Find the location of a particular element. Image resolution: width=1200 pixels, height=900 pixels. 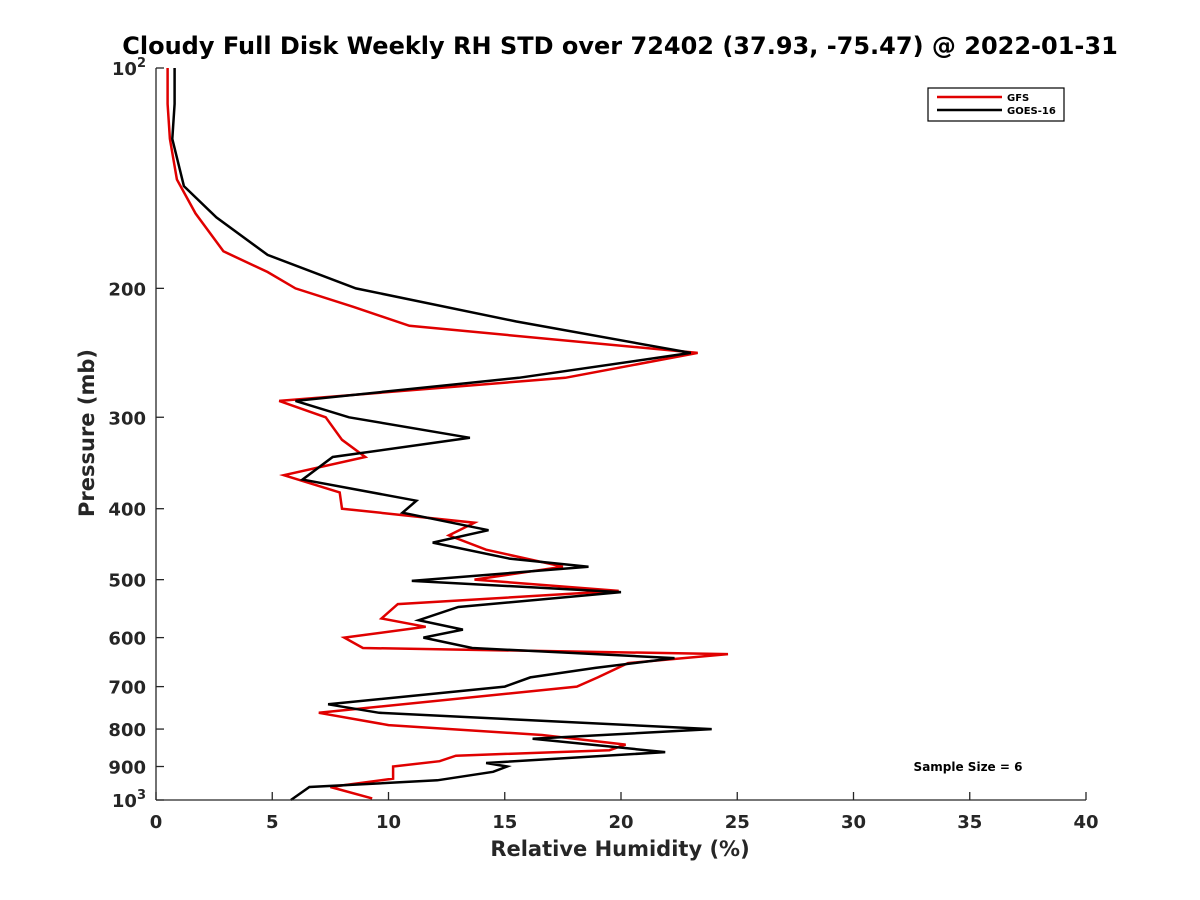

legend-box is located at coordinates (996, 104).